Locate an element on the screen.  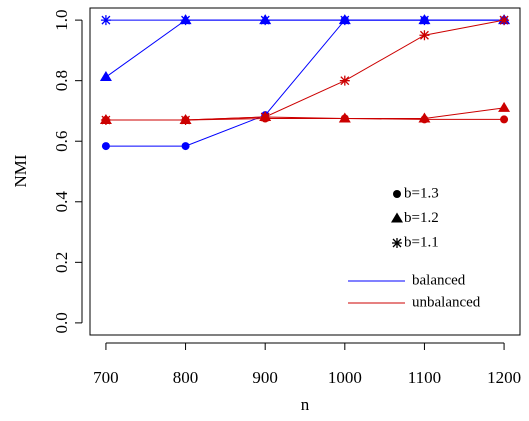
x-tick-label: 1000 is located at coordinates (345, 377).